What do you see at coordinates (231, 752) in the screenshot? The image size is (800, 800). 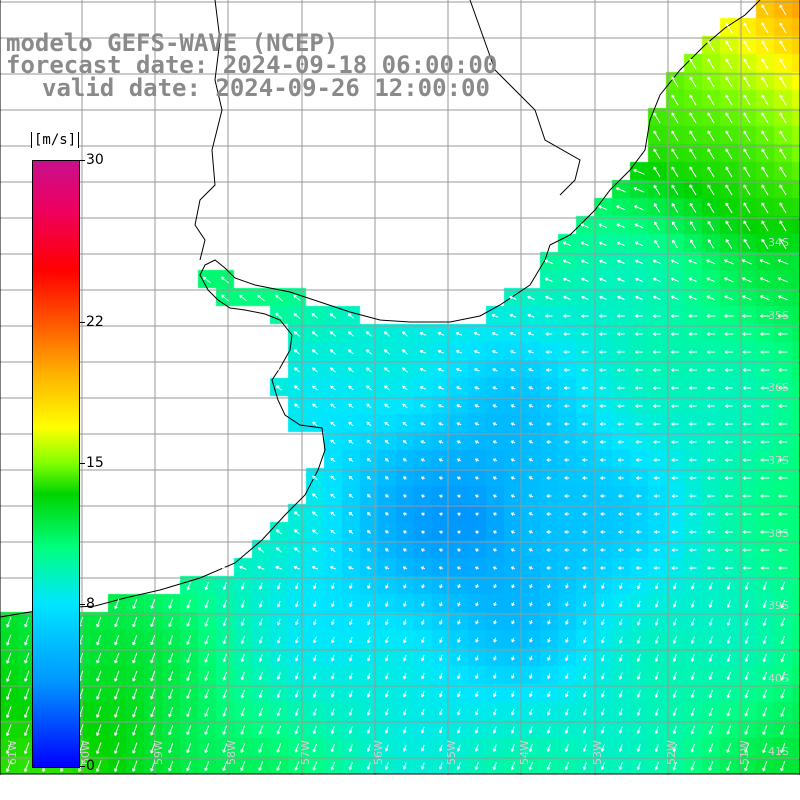 I see `longitude-label: 58W` at bounding box center [231, 752].